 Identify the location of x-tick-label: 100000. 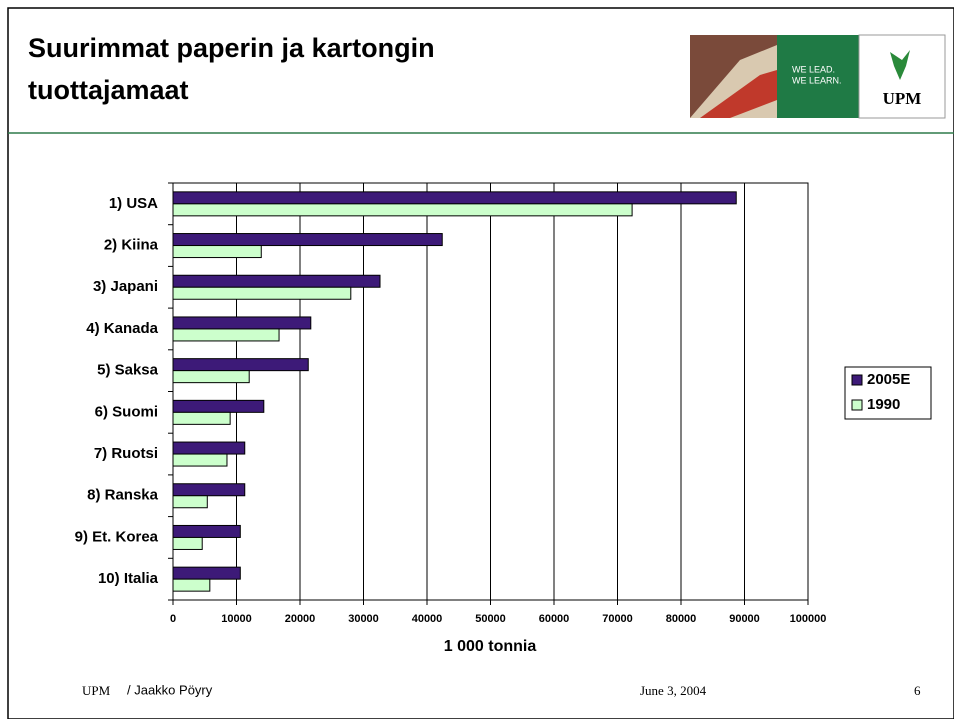
(808, 619).